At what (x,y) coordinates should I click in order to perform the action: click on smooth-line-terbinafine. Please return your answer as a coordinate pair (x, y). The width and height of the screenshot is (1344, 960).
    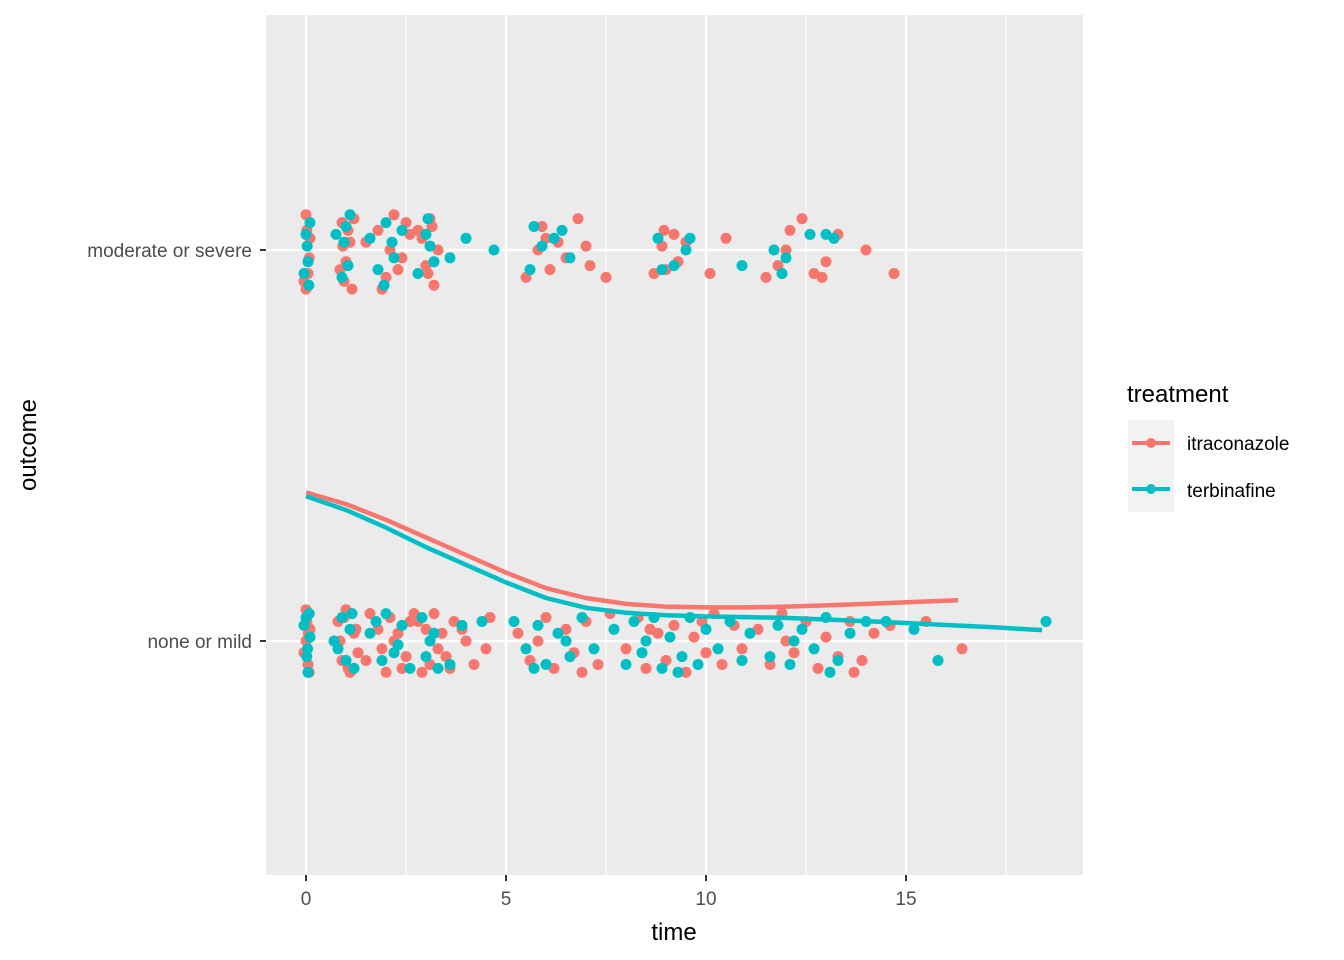
    Looking at the image, I should click on (674, 563).